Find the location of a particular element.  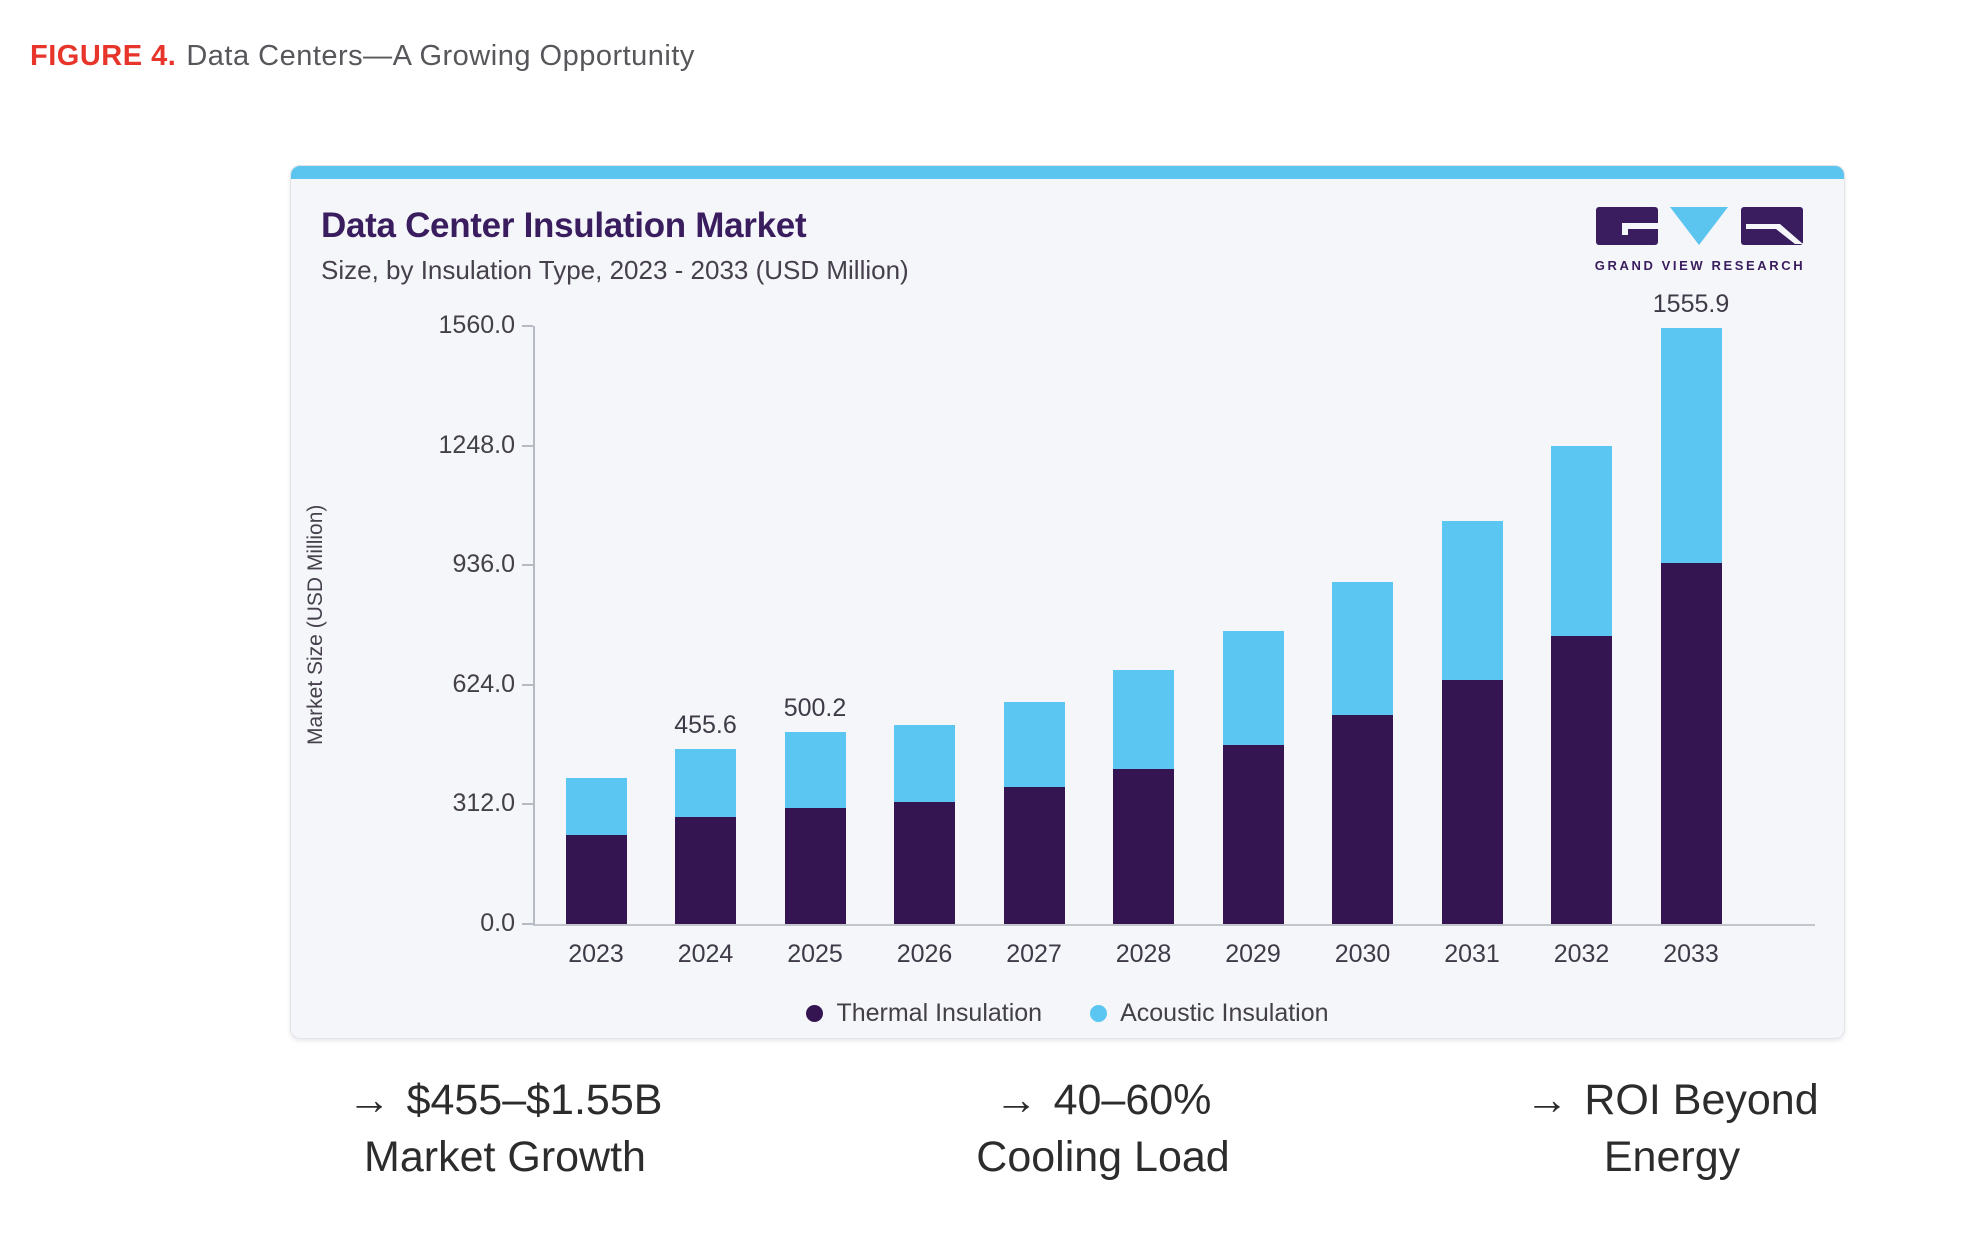

callout-line1: → ROI Beyond is located at coordinates (1672, 1100).